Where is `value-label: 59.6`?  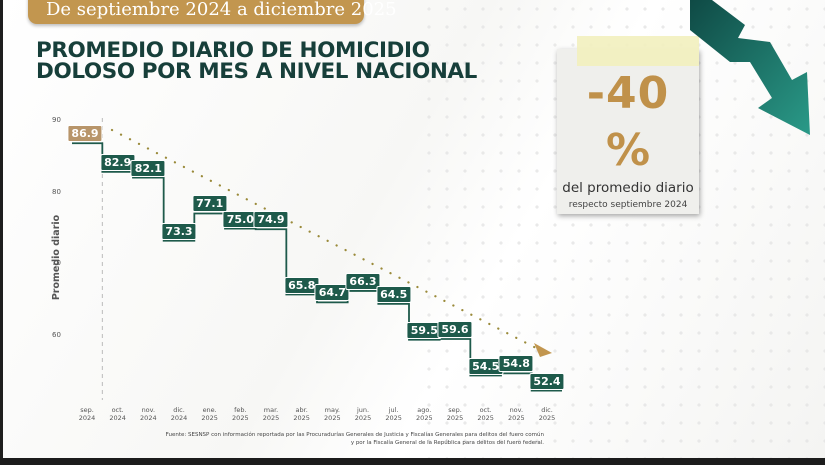
value-label: 59.6 is located at coordinates (455, 329).